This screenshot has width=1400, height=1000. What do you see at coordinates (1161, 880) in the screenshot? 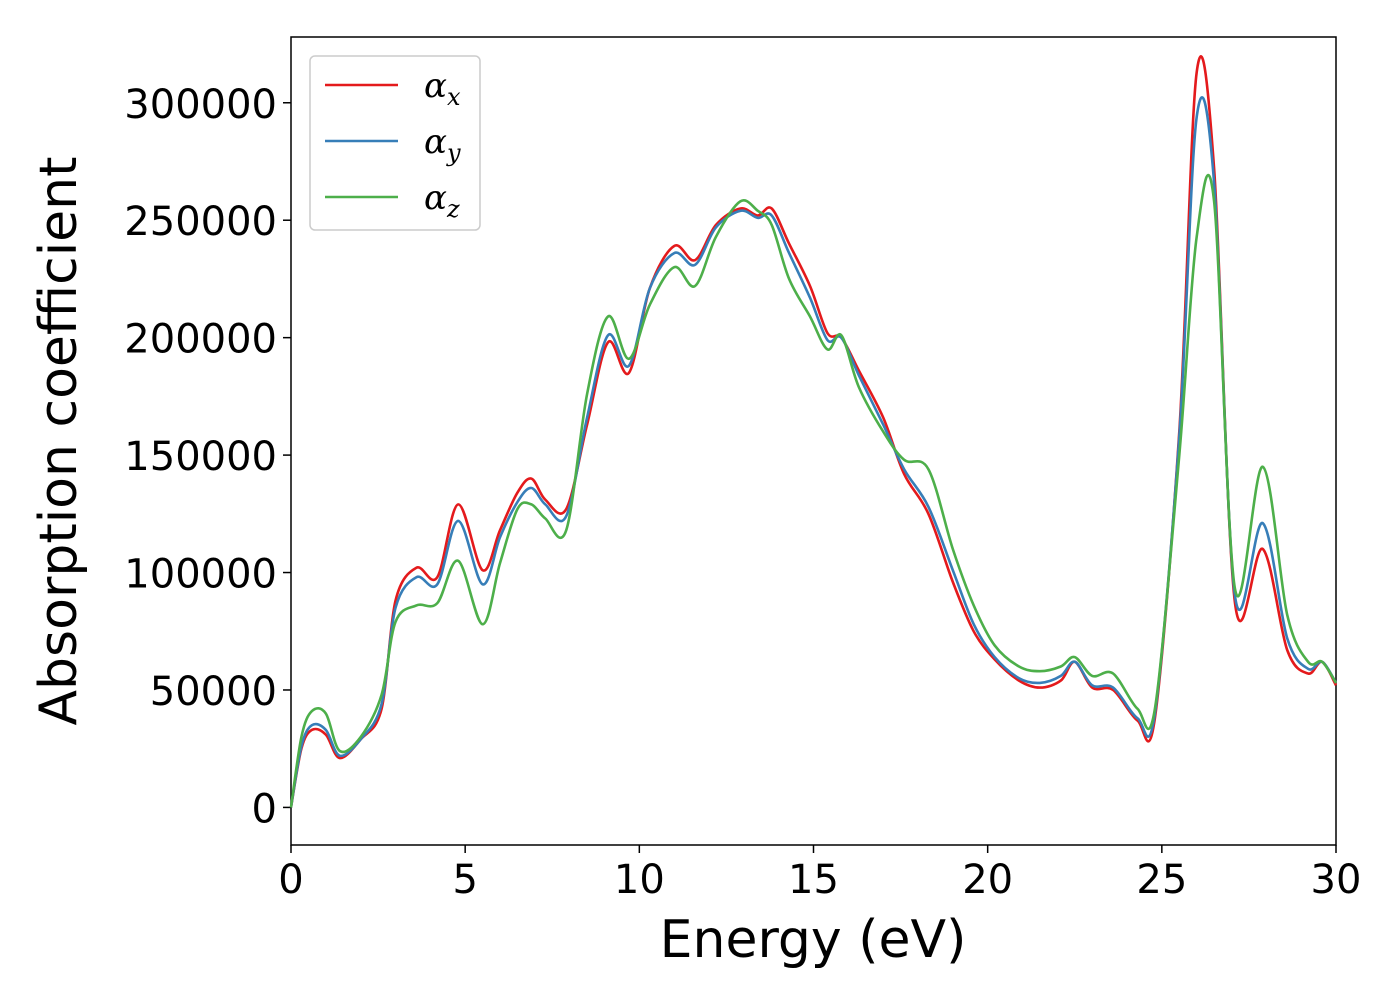
I see `x-tick-label: 25` at bounding box center [1161, 880].